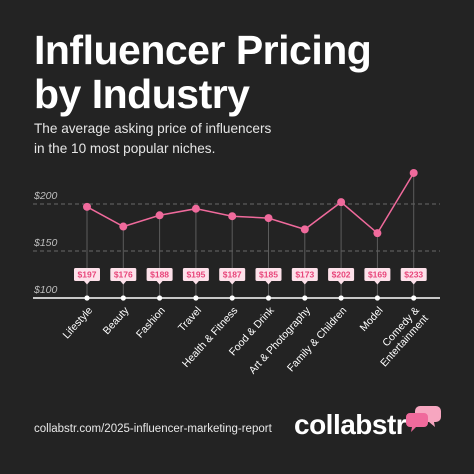 The height and width of the screenshot is (474, 474). What do you see at coordinates (45, 243) in the screenshot?
I see `y-tick-label: $150` at bounding box center [45, 243].